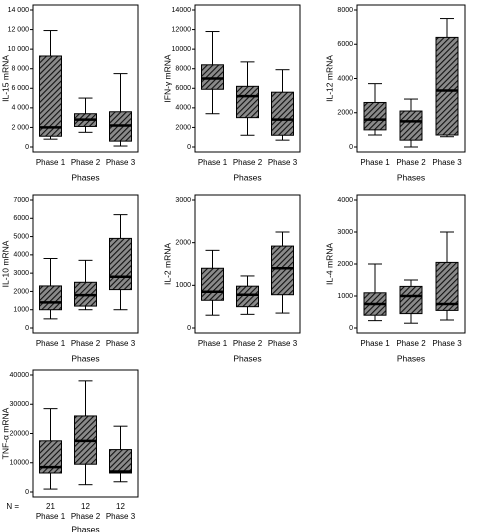 This screenshot has height=532, width=480. What do you see at coordinates (20, 88) in the screenshot?
I see `y-tick-label: 6 000` at bounding box center [20, 88].